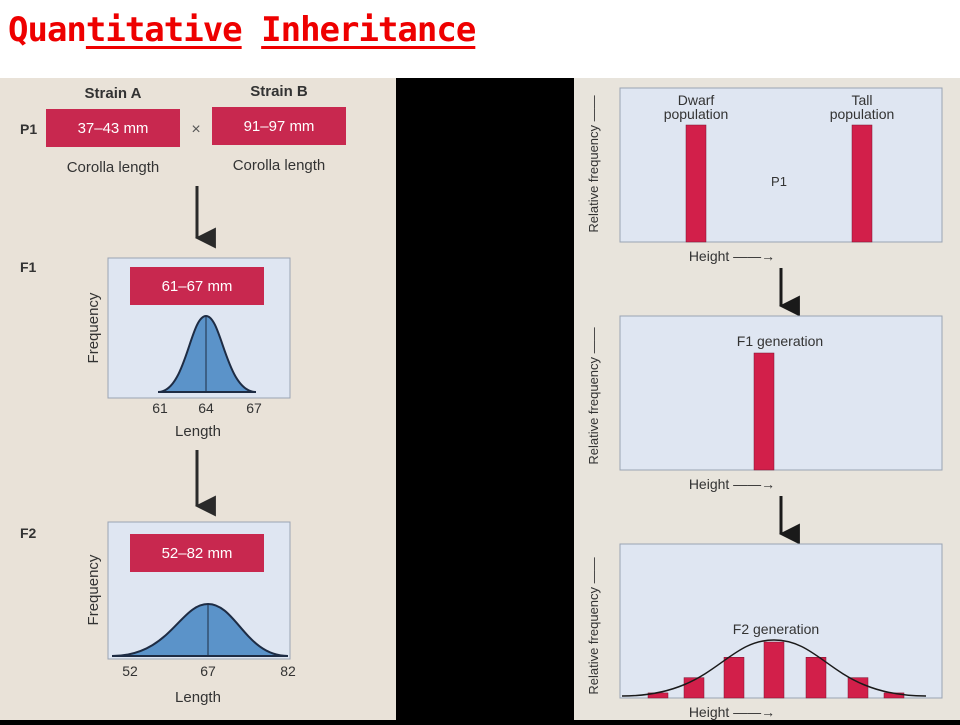 The height and width of the screenshot is (725, 960). What do you see at coordinates (732, 712) in the screenshot?
I see `f2-xlabel: Height ——→` at bounding box center [732, 712].